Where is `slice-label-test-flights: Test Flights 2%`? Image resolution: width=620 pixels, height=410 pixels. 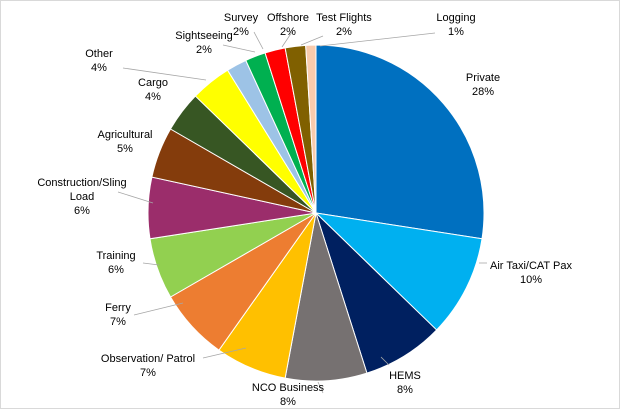
slice-label-test-flights: Test Flights 2% is located at coordinates (344, 25).